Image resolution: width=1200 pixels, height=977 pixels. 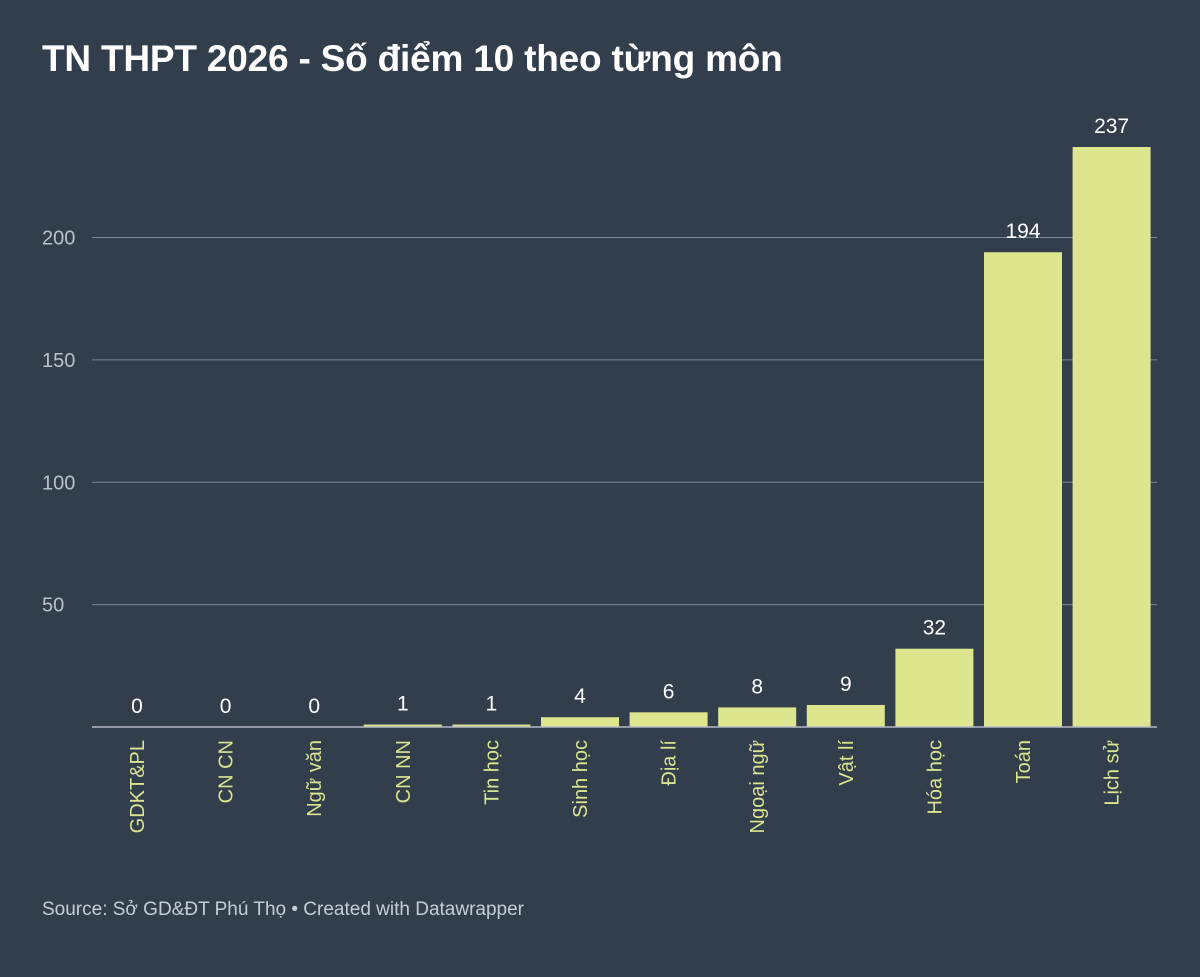 I want to click on category-label: CN CN, so click(x=227, y=771).